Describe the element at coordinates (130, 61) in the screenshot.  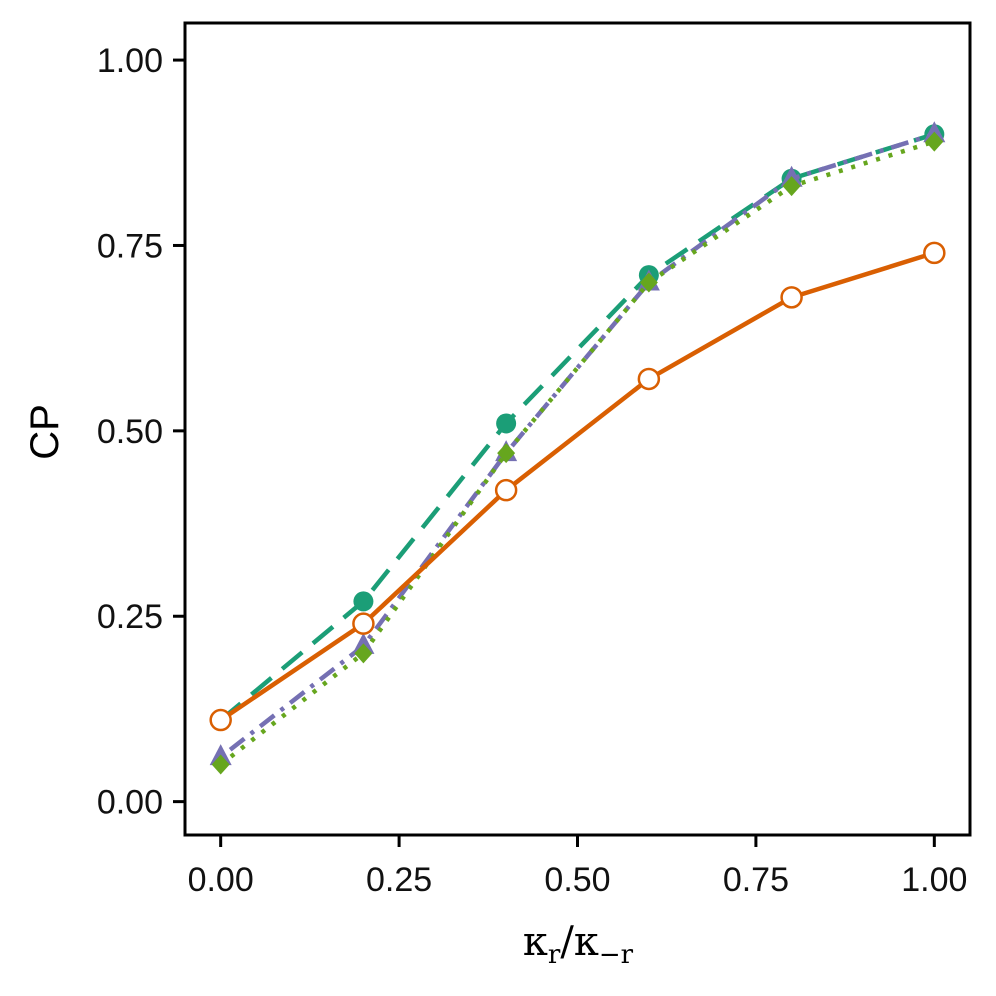
I see `y-tick-label: 1.00` at that location.